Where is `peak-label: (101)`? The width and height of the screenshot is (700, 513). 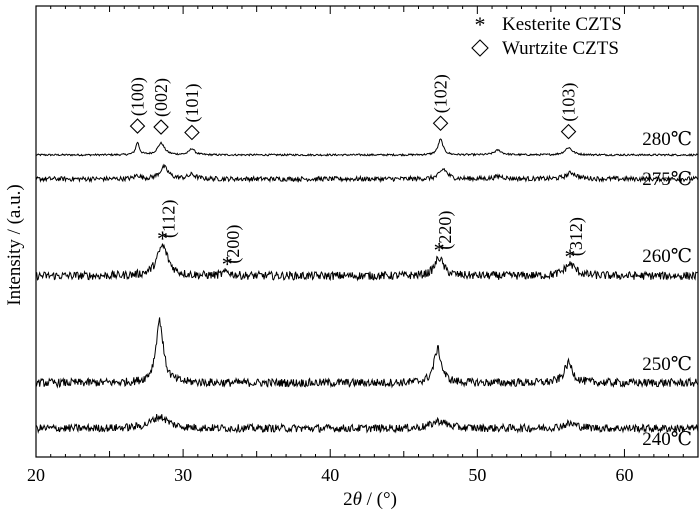 peak-label: (101) is located at coordinates (192, 102).